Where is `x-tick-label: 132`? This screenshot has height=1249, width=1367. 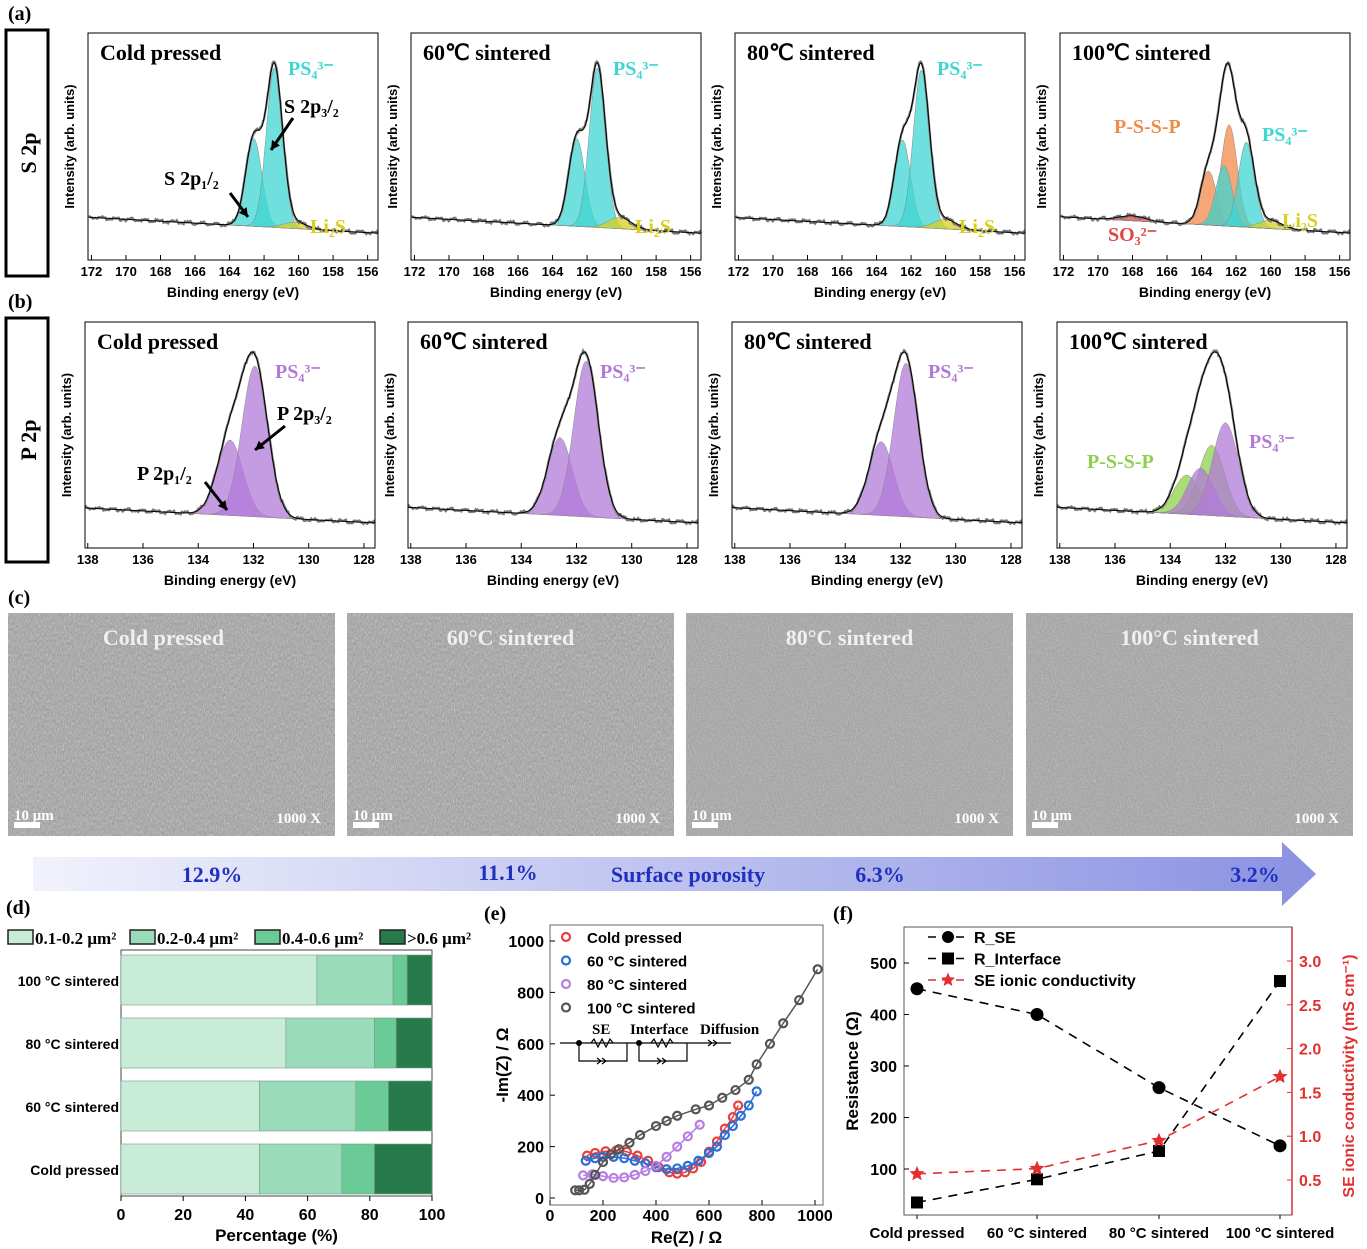 x-tick-label: 132 is located at coordinates (1226, 559).